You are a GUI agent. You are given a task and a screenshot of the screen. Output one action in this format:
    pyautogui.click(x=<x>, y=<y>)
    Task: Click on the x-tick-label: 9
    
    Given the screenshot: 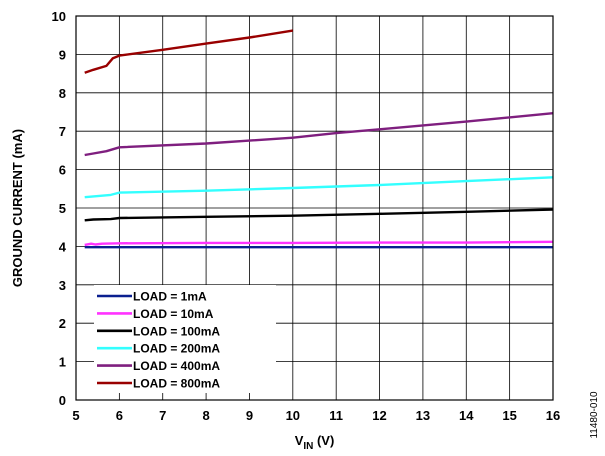 What is the action you would take?
    pyautogui.click(x=249, y=415)
    